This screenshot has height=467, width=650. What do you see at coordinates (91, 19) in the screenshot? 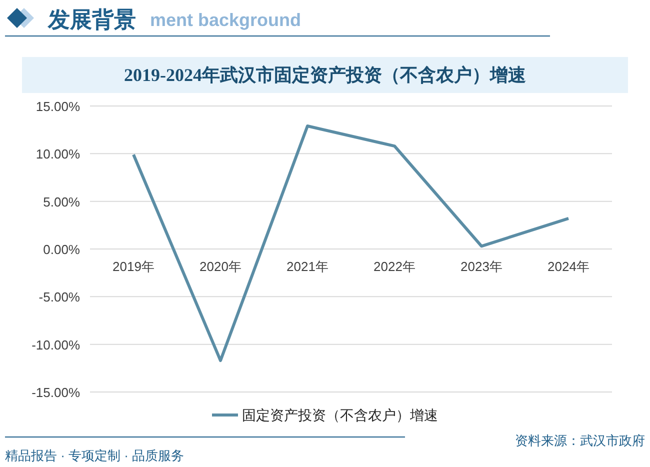
I see `text: 发展背景` at bounding box center [91, 19].